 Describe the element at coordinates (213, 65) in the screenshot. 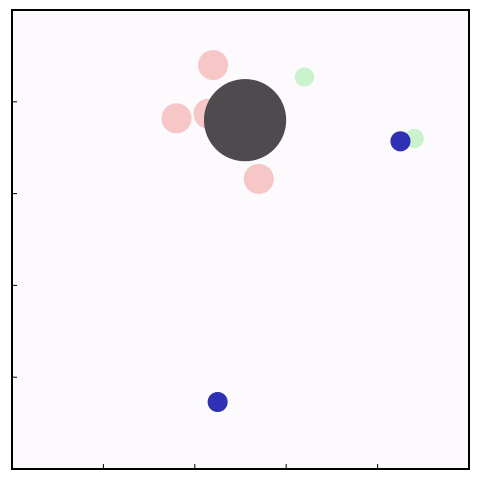

I see `data-point-s0-p0` at that location.